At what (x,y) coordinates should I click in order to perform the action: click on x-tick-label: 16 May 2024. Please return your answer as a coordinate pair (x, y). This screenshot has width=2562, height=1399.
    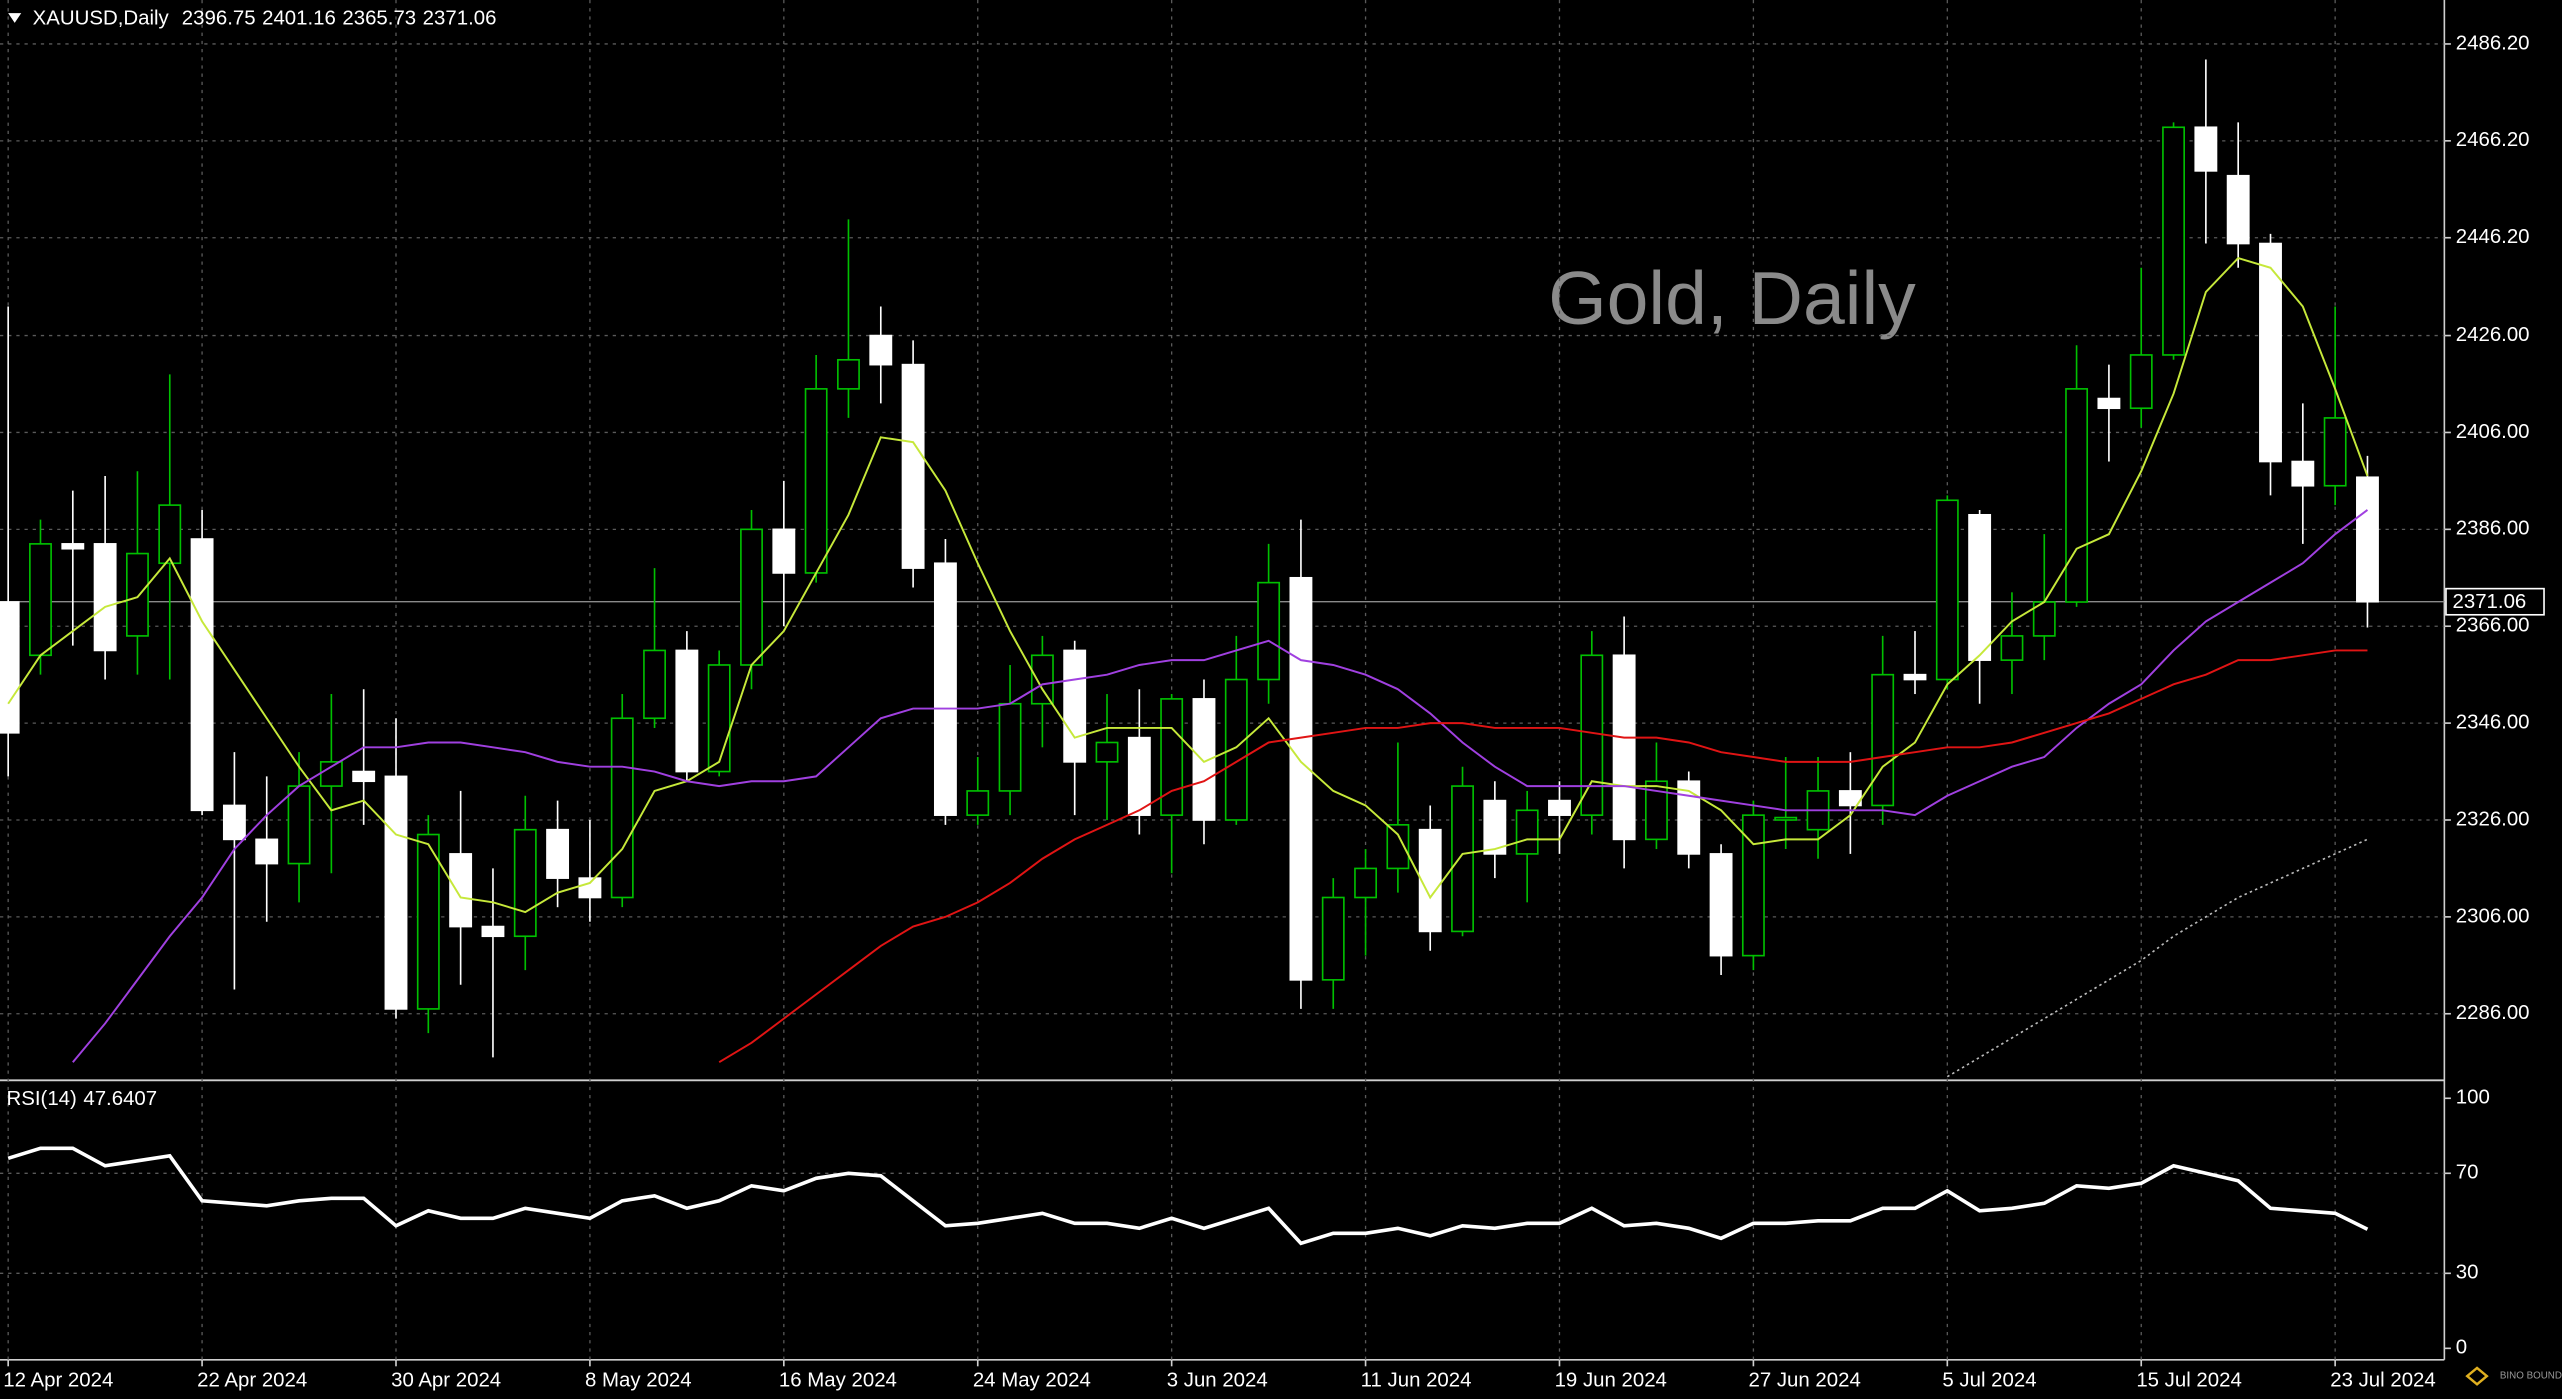
    Looking at the image, I should click on (838, 1380).